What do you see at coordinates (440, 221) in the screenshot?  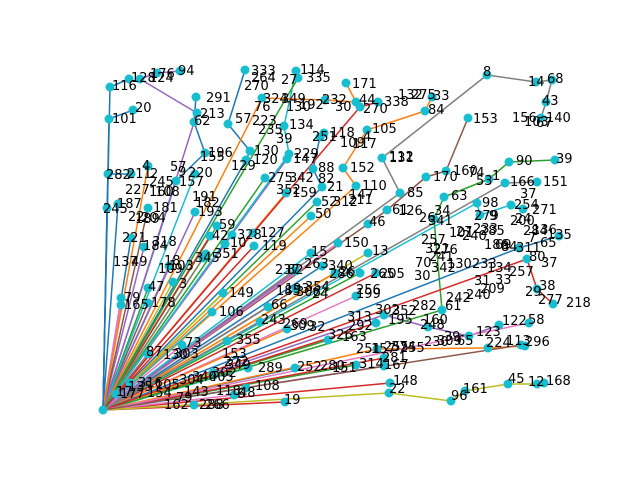 I see `node-label: 341` at bounding box center [440, 221].